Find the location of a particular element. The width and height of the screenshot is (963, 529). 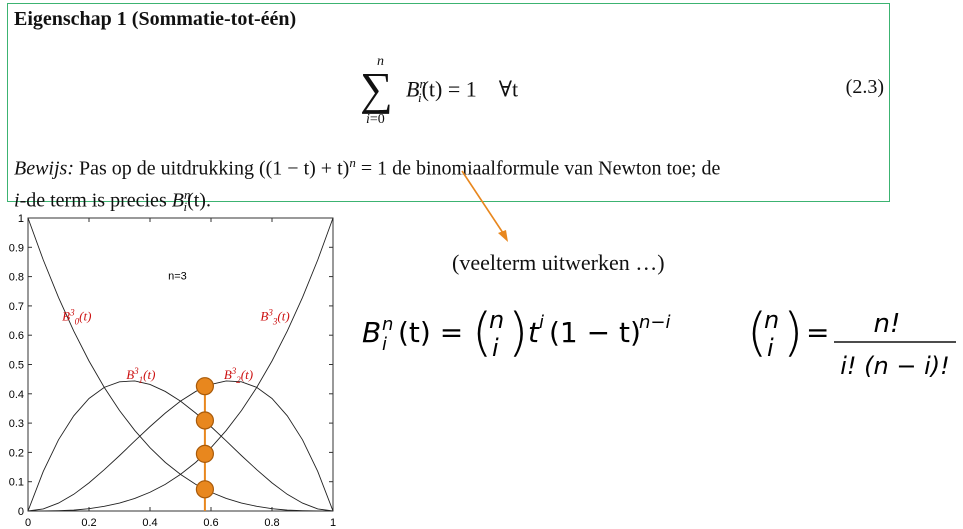

chart-title: n=3 is located at coordinates (177, 277).